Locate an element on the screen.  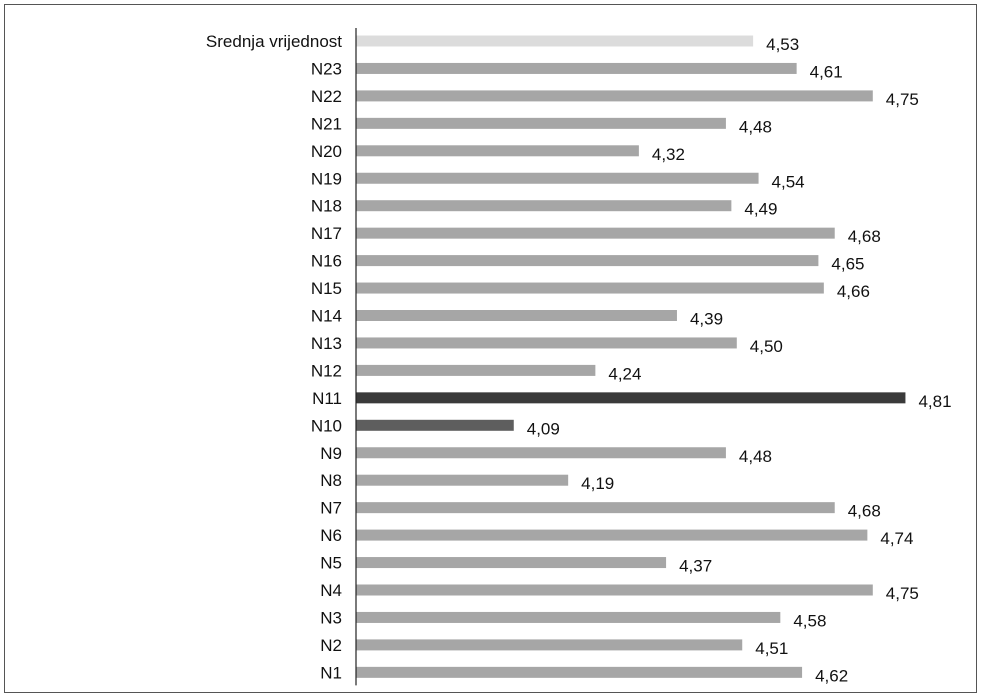
category-label: N4 is located at coordinates (331, 590).